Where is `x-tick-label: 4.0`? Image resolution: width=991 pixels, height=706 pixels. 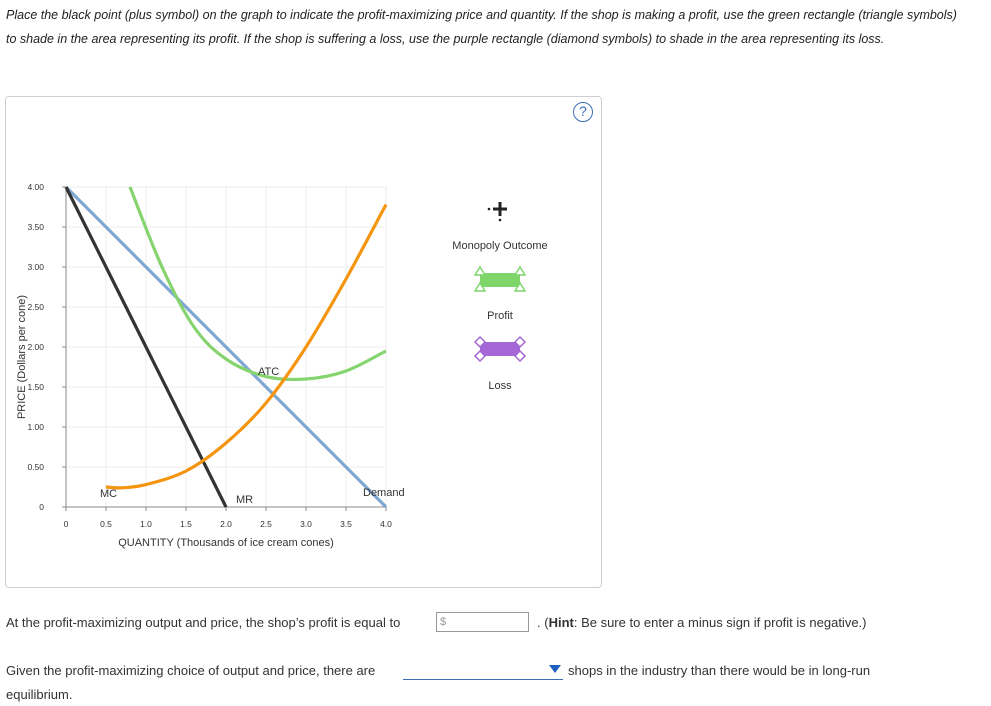
x-tick-label: 4.0 is located at coordinates (386, 524).